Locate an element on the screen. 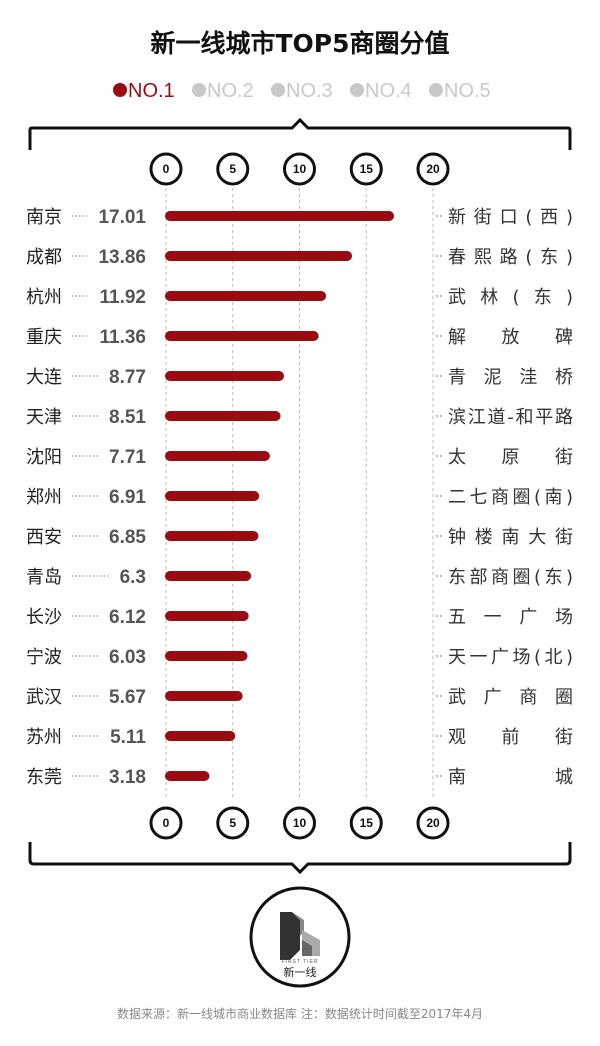 The image size is (600, 1046). district-label: 新街口(西) is located at coordinates (510, 217).